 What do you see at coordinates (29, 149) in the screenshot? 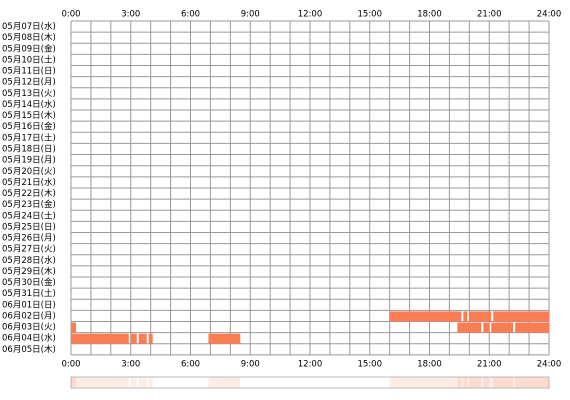
I see `row-label: 05月18日(日)` at bounding box center [29, 149].